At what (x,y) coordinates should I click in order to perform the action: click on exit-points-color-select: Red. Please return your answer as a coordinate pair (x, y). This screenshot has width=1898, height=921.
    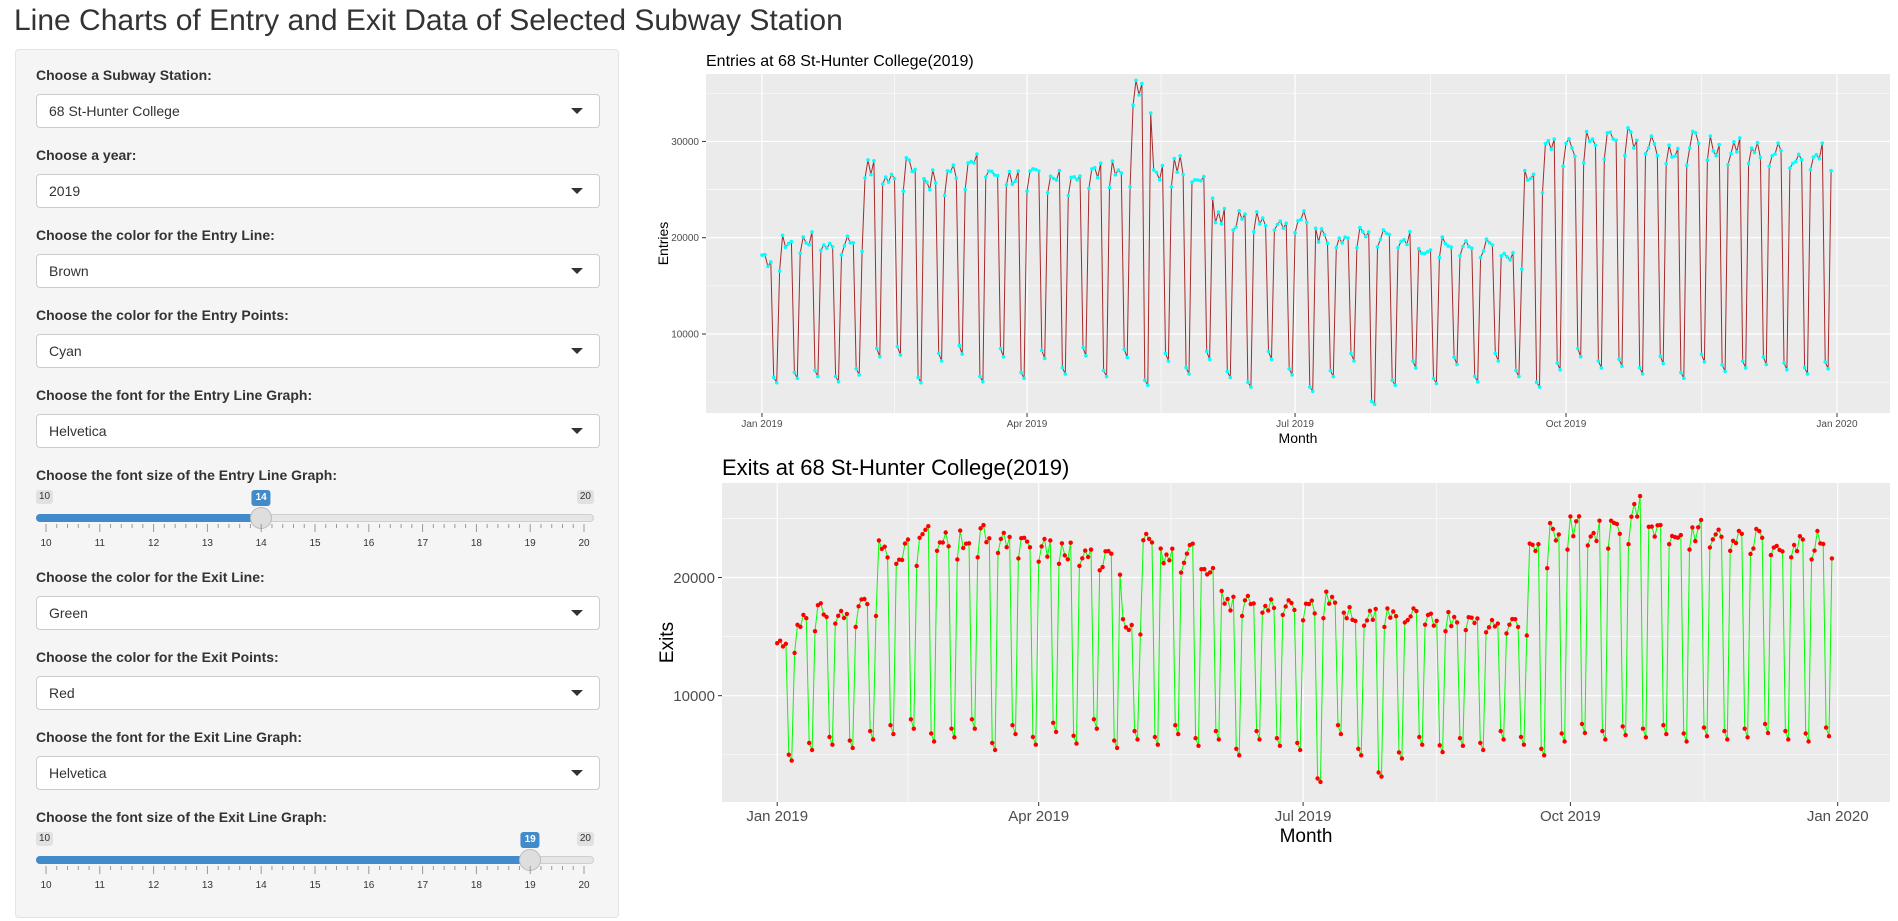
    Looking at the image, I should click on (318, 693).